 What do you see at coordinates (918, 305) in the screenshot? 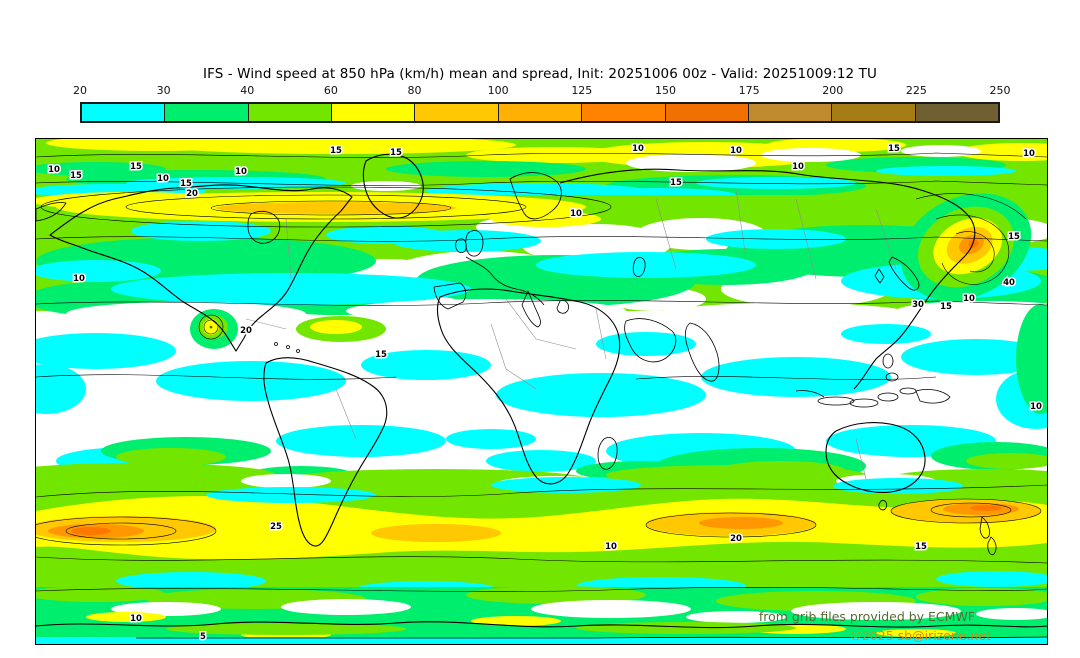
I see `contour-label: 30` at bounding box center [918, 305].